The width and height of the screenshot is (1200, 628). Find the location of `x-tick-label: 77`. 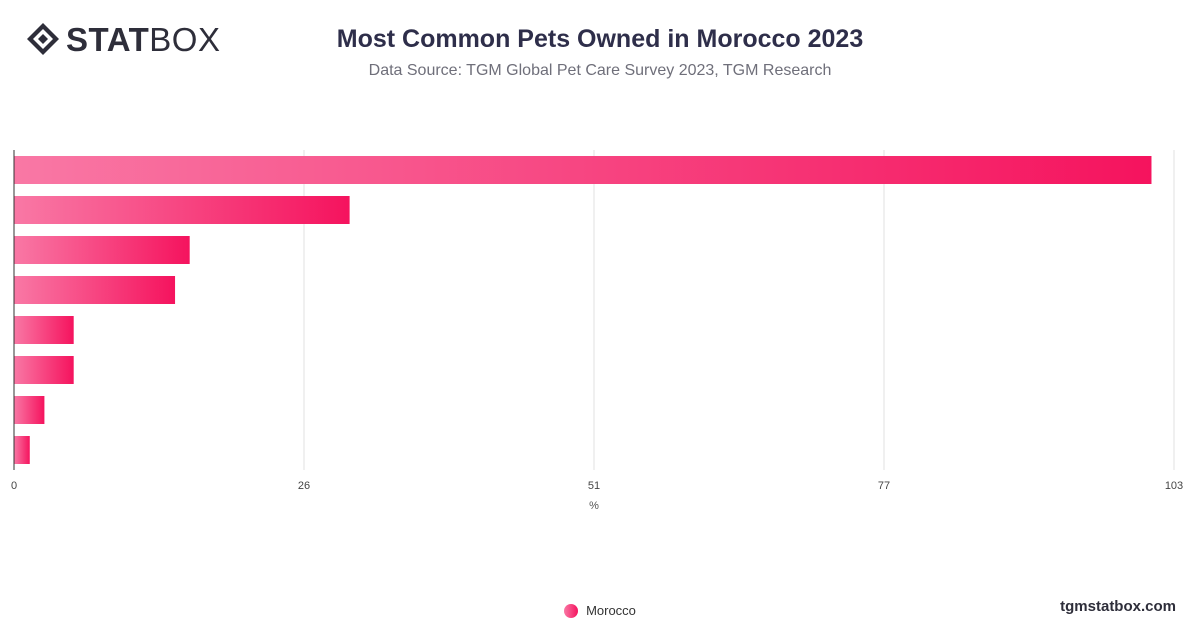

x-tick-label: 77 is located at coordinates (884, 486).